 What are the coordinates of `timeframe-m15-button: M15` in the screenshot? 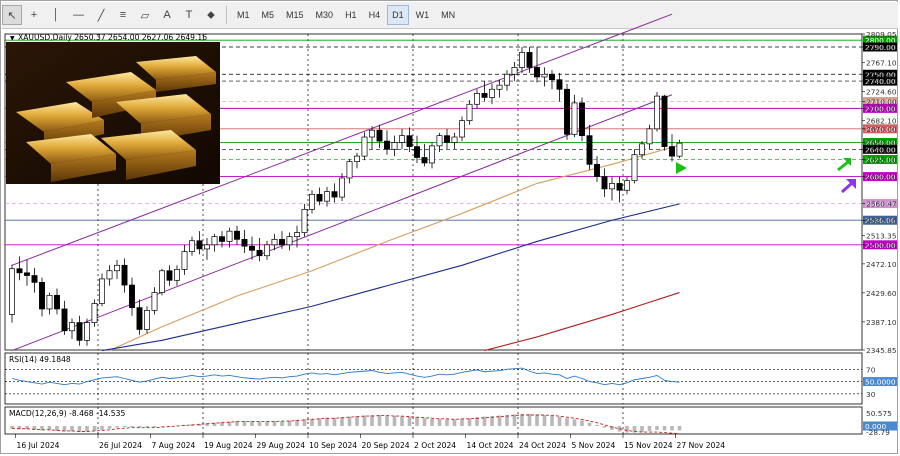 It's located at (295, 15).